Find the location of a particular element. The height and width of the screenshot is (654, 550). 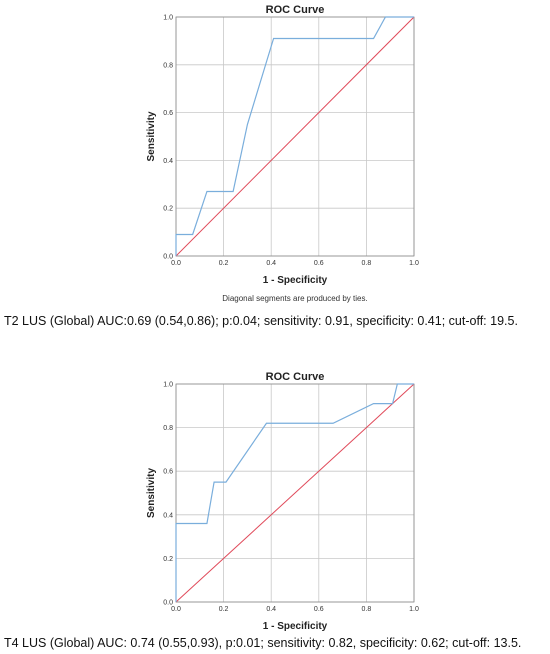

chart2-x-tick-label: 1.0 is located at coordinates (414, 609).